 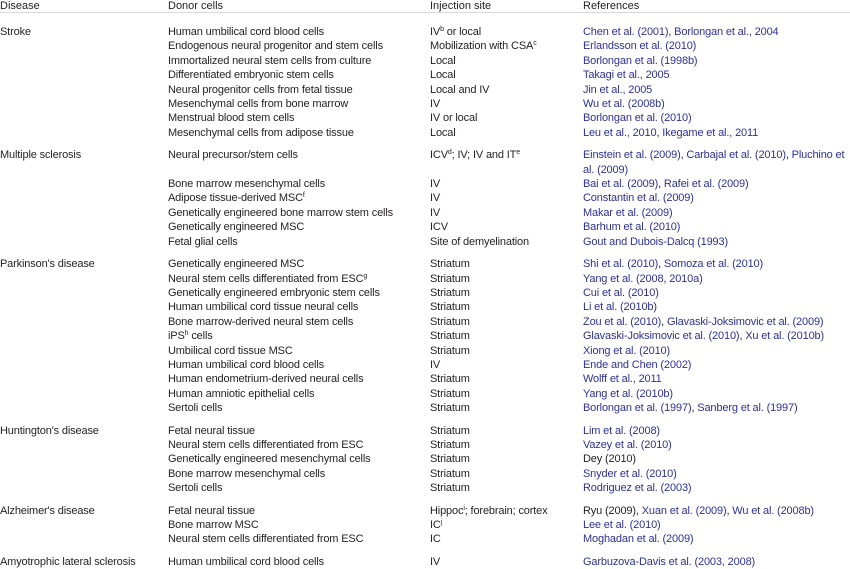 What do you see at coordinates (622, 322) in the screenshot?
I see `reference-link: Zou et al. (2010)` at bounding box center [622, 322].